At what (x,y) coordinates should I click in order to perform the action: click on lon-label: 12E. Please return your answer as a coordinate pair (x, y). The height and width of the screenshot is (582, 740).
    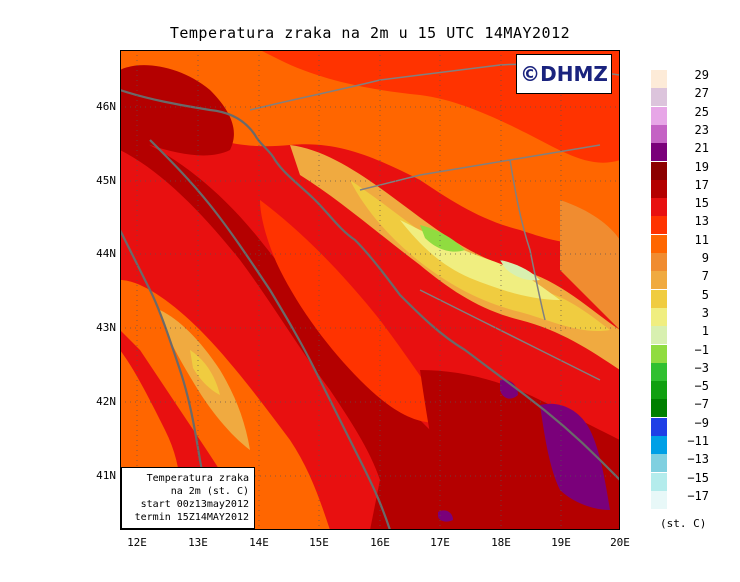
    Looking at the image, I should click on (137, 542).